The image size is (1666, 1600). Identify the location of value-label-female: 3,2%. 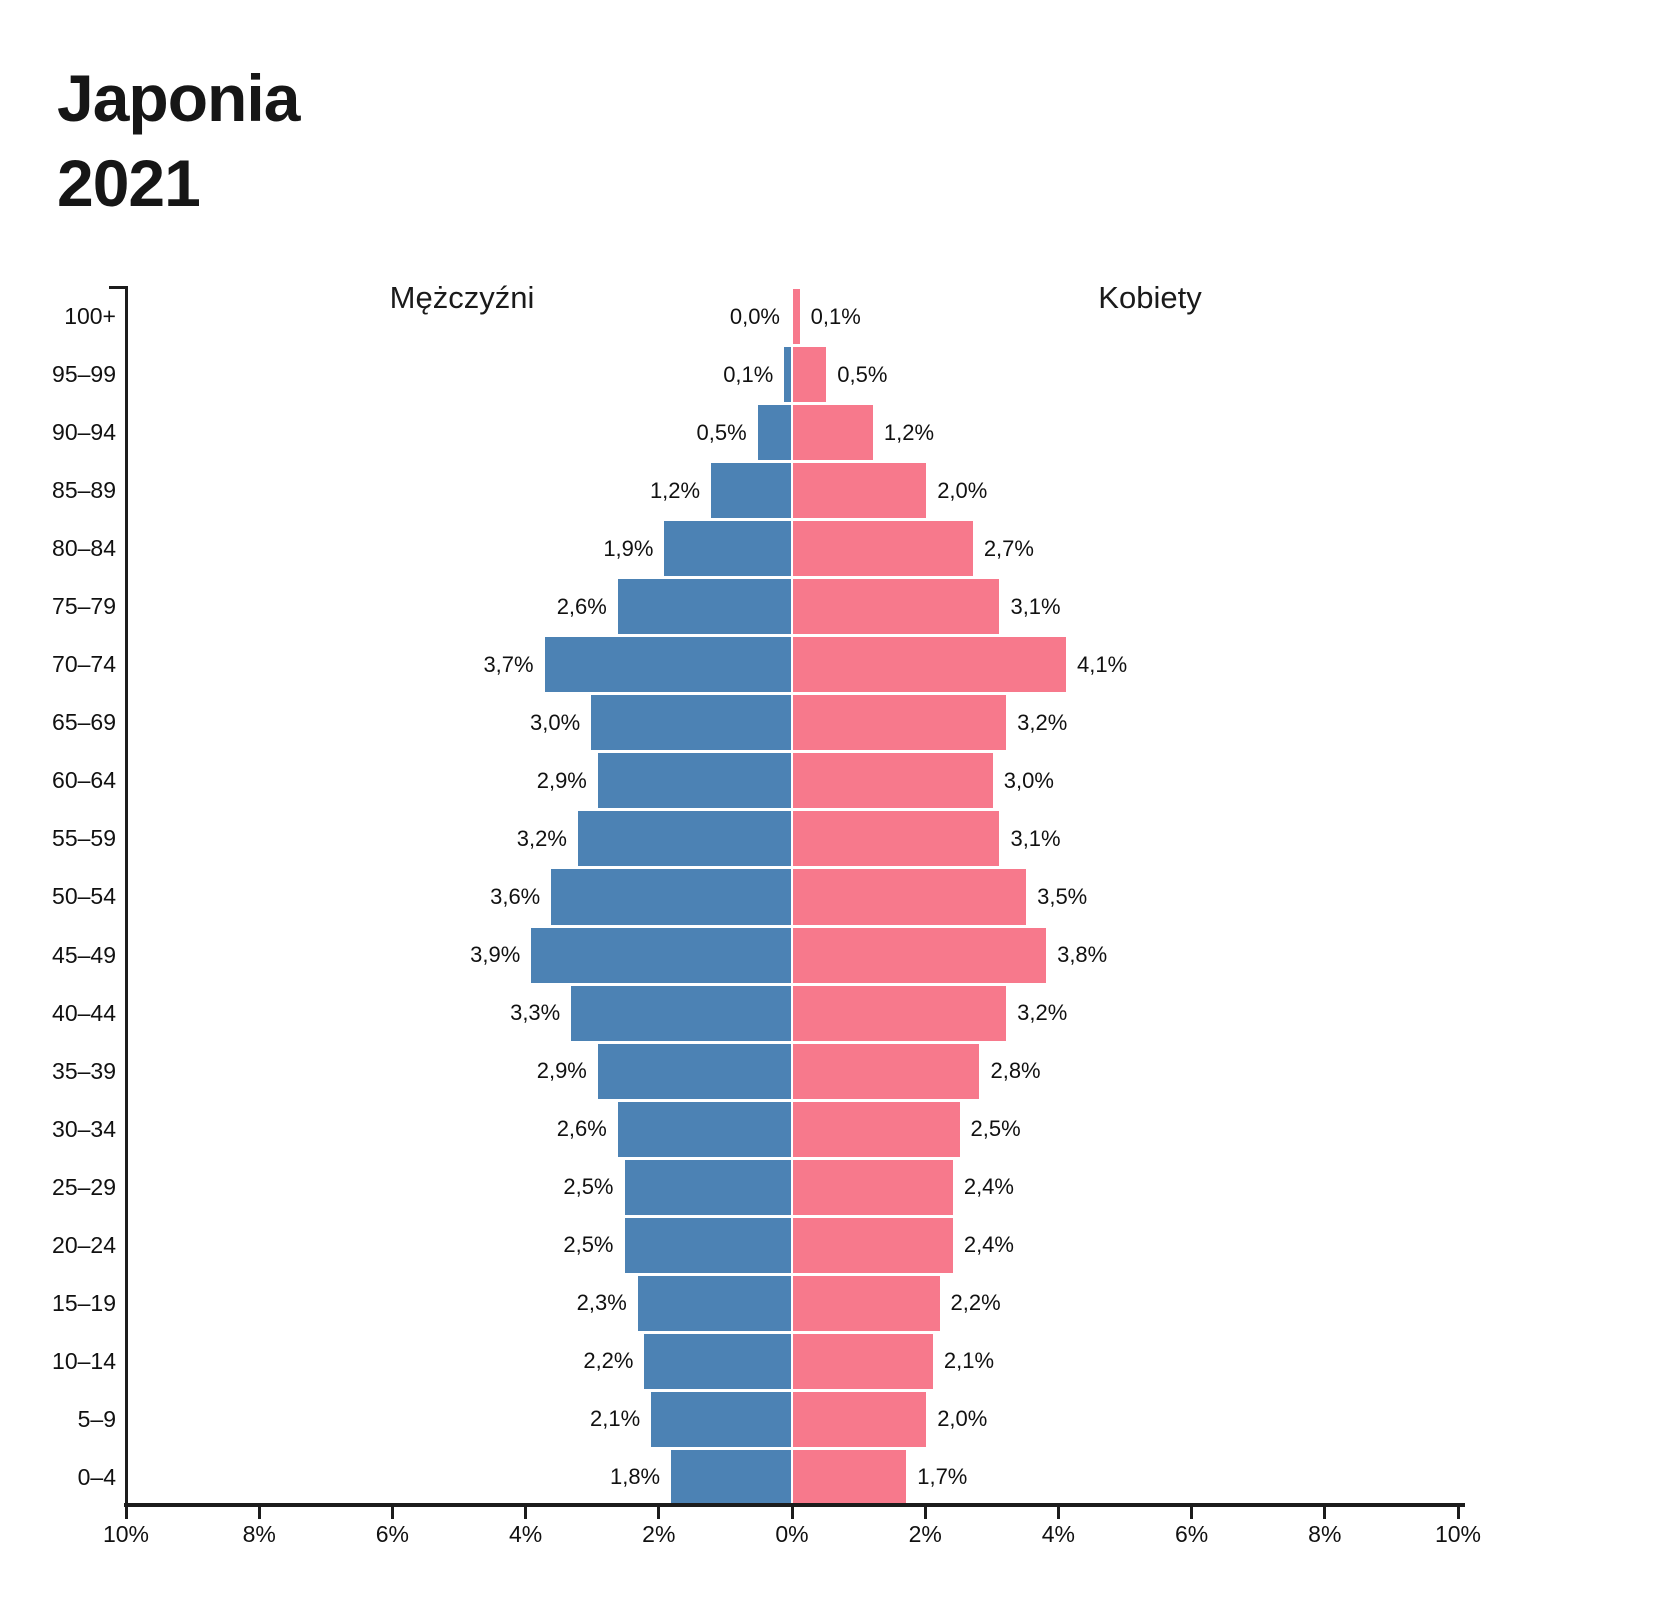
(1042, 1013).